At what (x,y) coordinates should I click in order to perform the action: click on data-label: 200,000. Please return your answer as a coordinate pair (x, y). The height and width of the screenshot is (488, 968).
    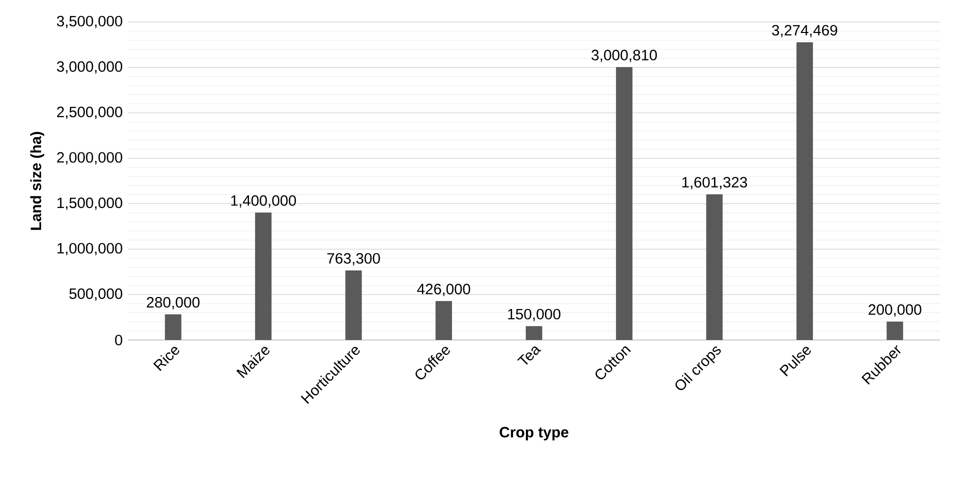
    Looking at the image, I should click on (895, 310).